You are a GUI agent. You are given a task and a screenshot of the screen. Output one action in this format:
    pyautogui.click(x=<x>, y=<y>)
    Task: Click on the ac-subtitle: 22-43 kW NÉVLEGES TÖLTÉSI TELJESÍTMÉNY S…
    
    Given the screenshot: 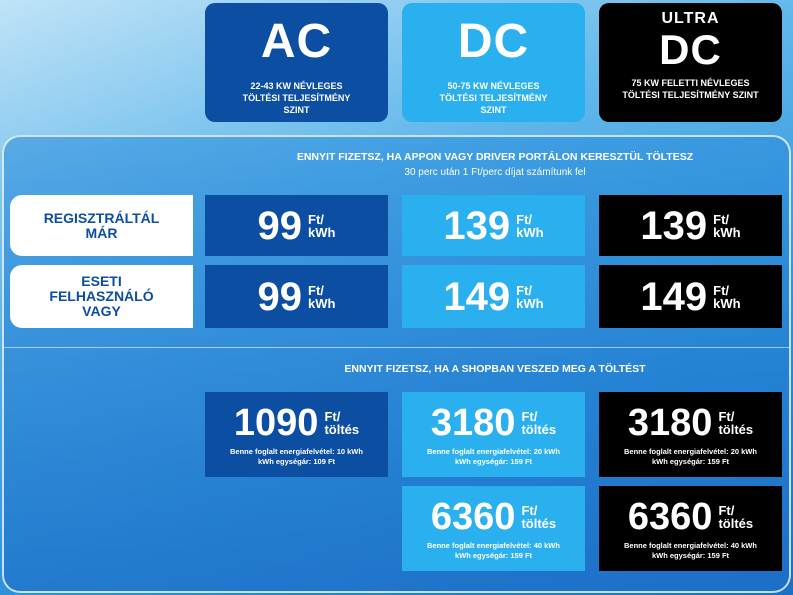 What is the action you would take?
    pyautogui.click(x=296, y=98)
    